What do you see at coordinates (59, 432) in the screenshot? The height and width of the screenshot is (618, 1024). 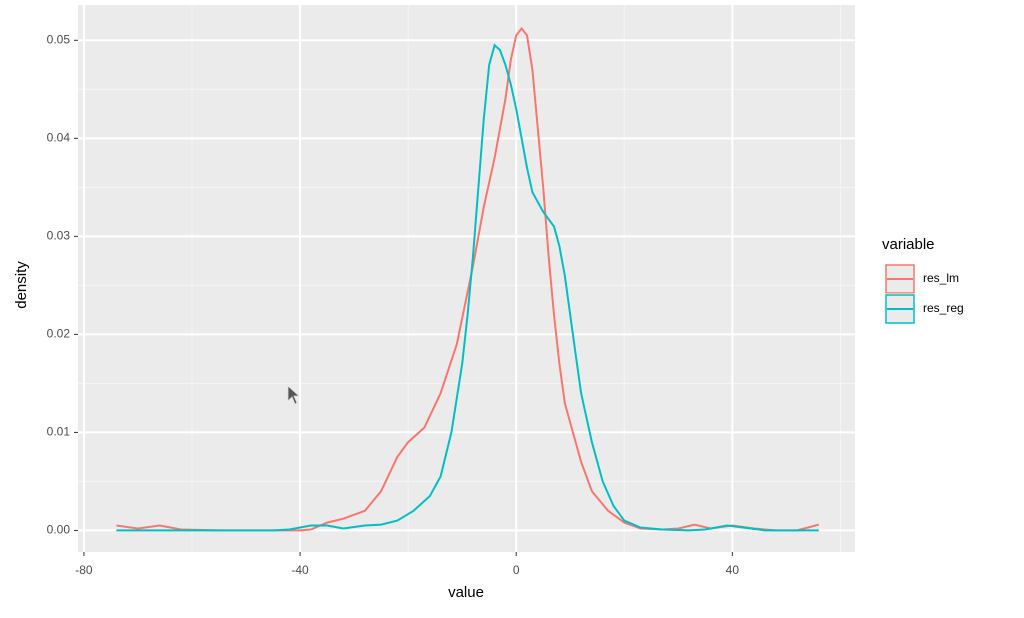 I see `y-tick-label: 0.01` at bounding box center [59, 432].